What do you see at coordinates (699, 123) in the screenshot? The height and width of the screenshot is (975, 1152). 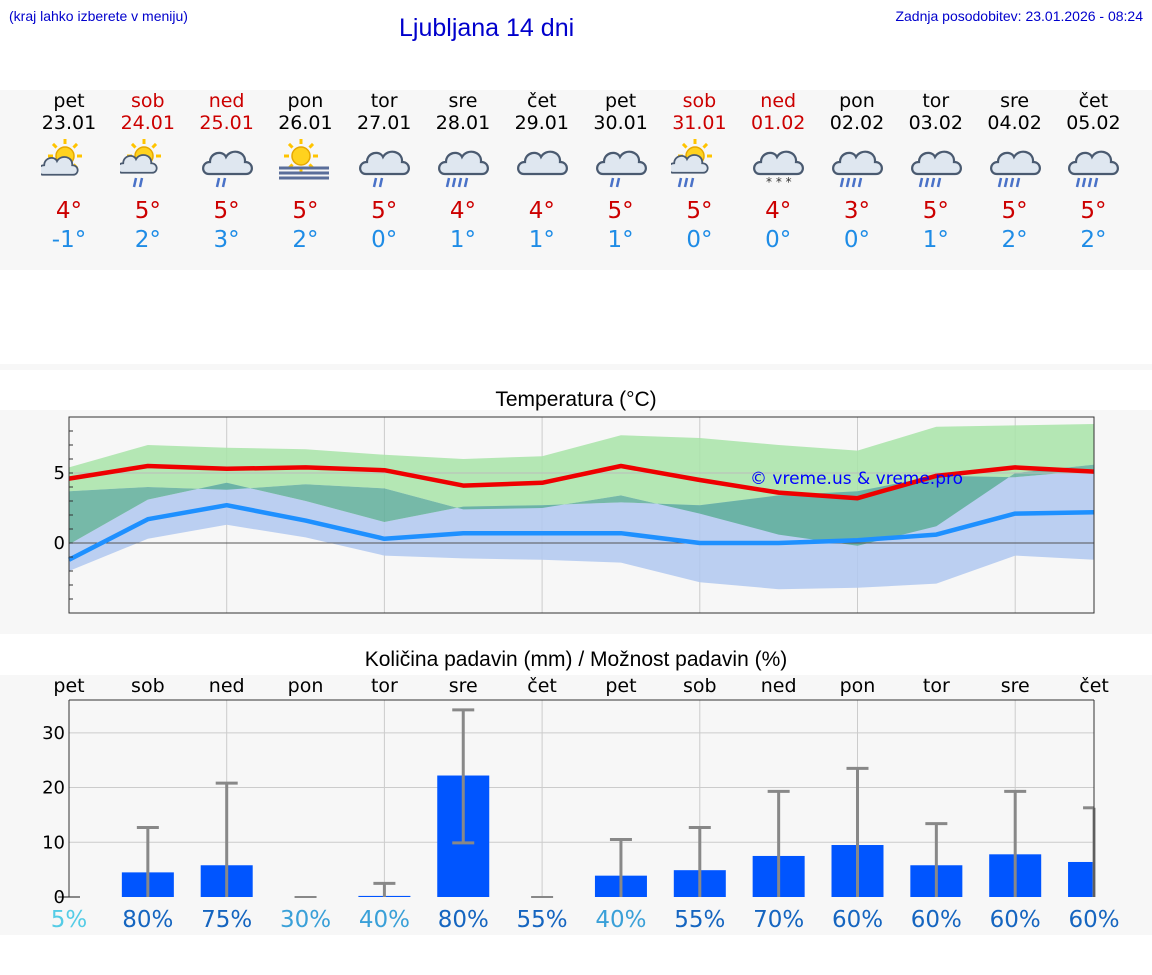 I see `day-date: 31.01` at bounding box center [699, 123].